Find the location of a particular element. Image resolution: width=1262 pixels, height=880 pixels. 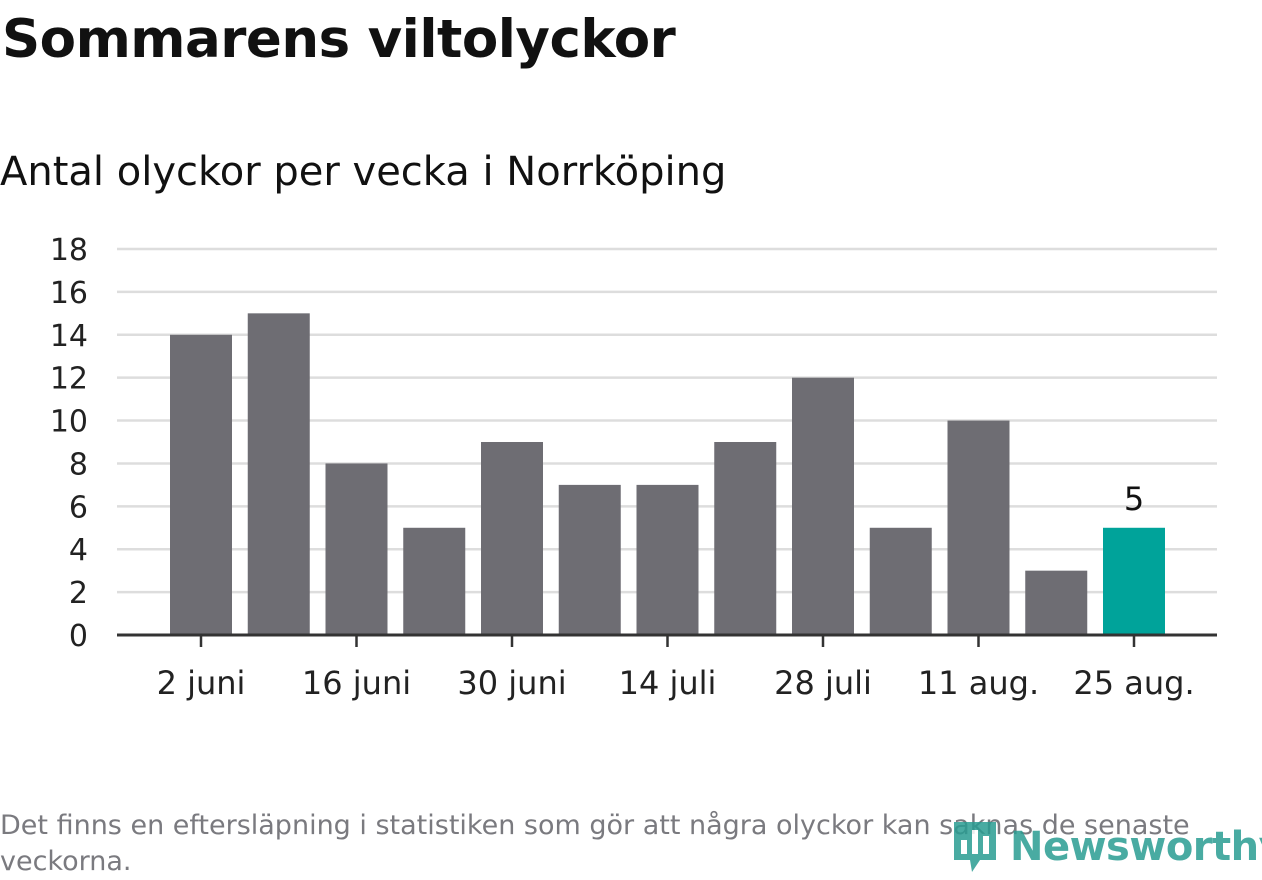

y-tick-label: 16 is located at coordinates (69, 293).